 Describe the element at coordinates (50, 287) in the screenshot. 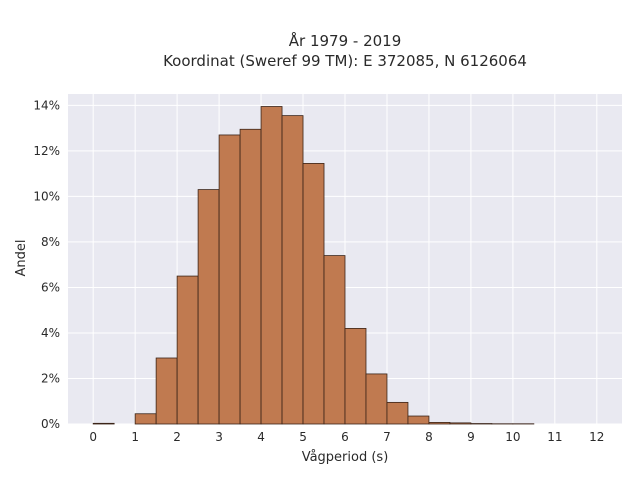

I see `y-tick-label: 6%` at that location.